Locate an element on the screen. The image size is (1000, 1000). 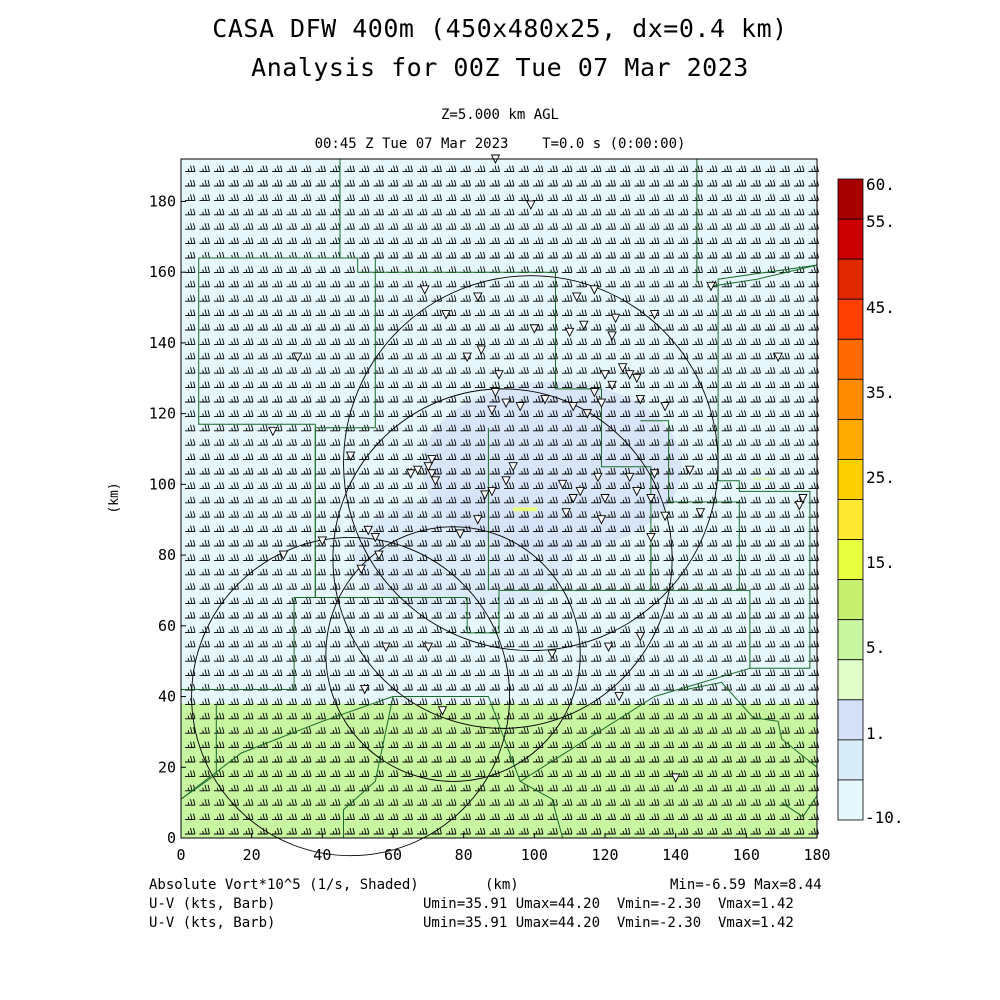
y-tick-label: 40 is located at coordinates (167, 697).